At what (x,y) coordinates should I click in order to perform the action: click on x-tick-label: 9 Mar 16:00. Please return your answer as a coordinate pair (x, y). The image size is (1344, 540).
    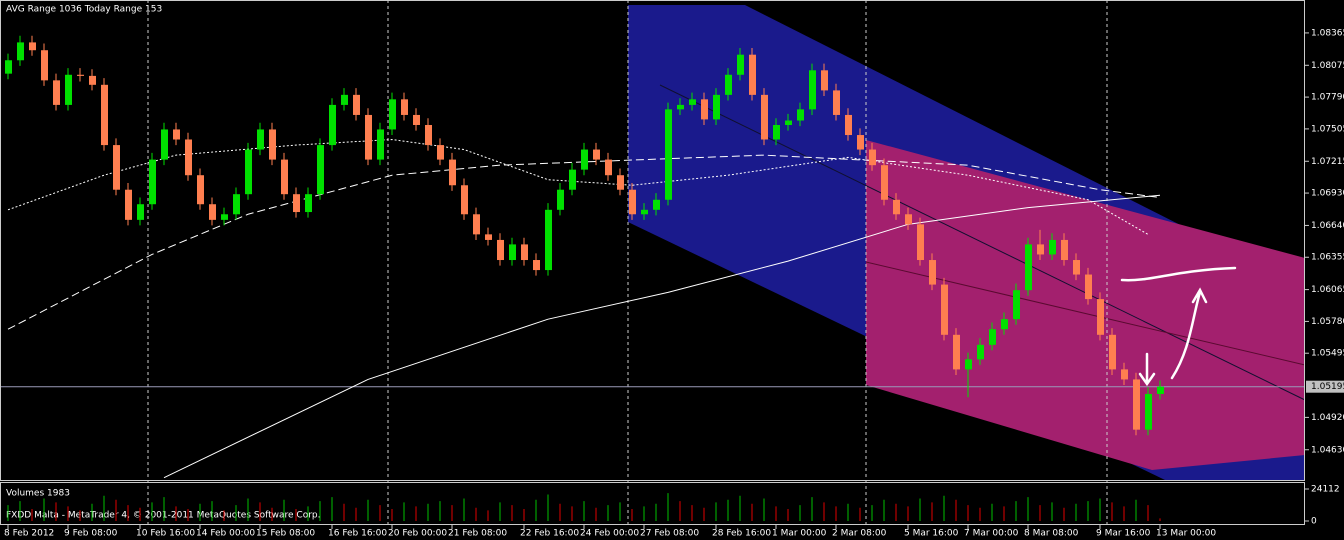
    Looking at the image, I should click on (1123, 534).